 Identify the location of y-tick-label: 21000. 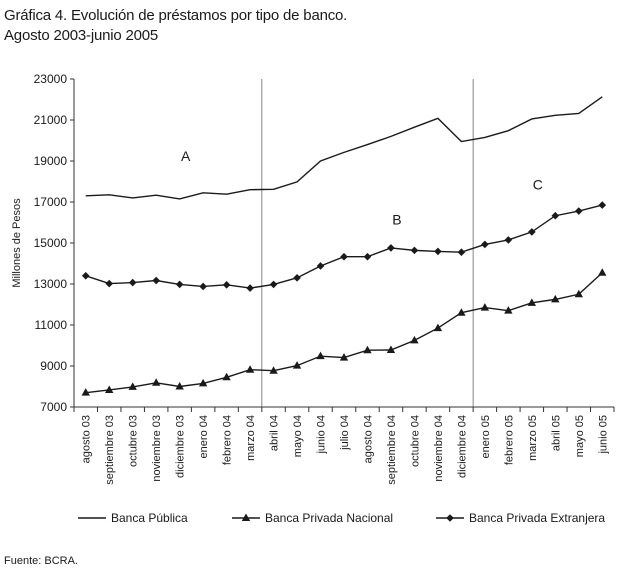
(51, 120).